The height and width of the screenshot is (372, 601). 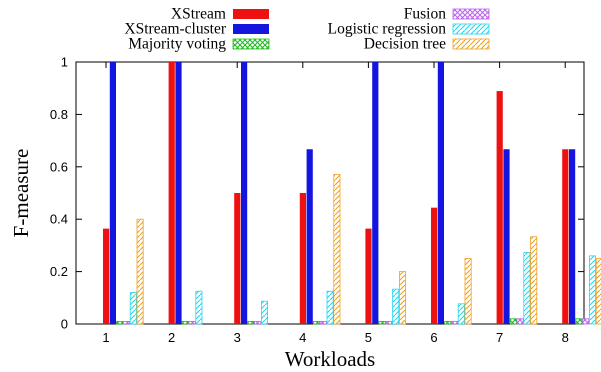 I want to click on x-tick-label: 1, so click(x=105, y=337).